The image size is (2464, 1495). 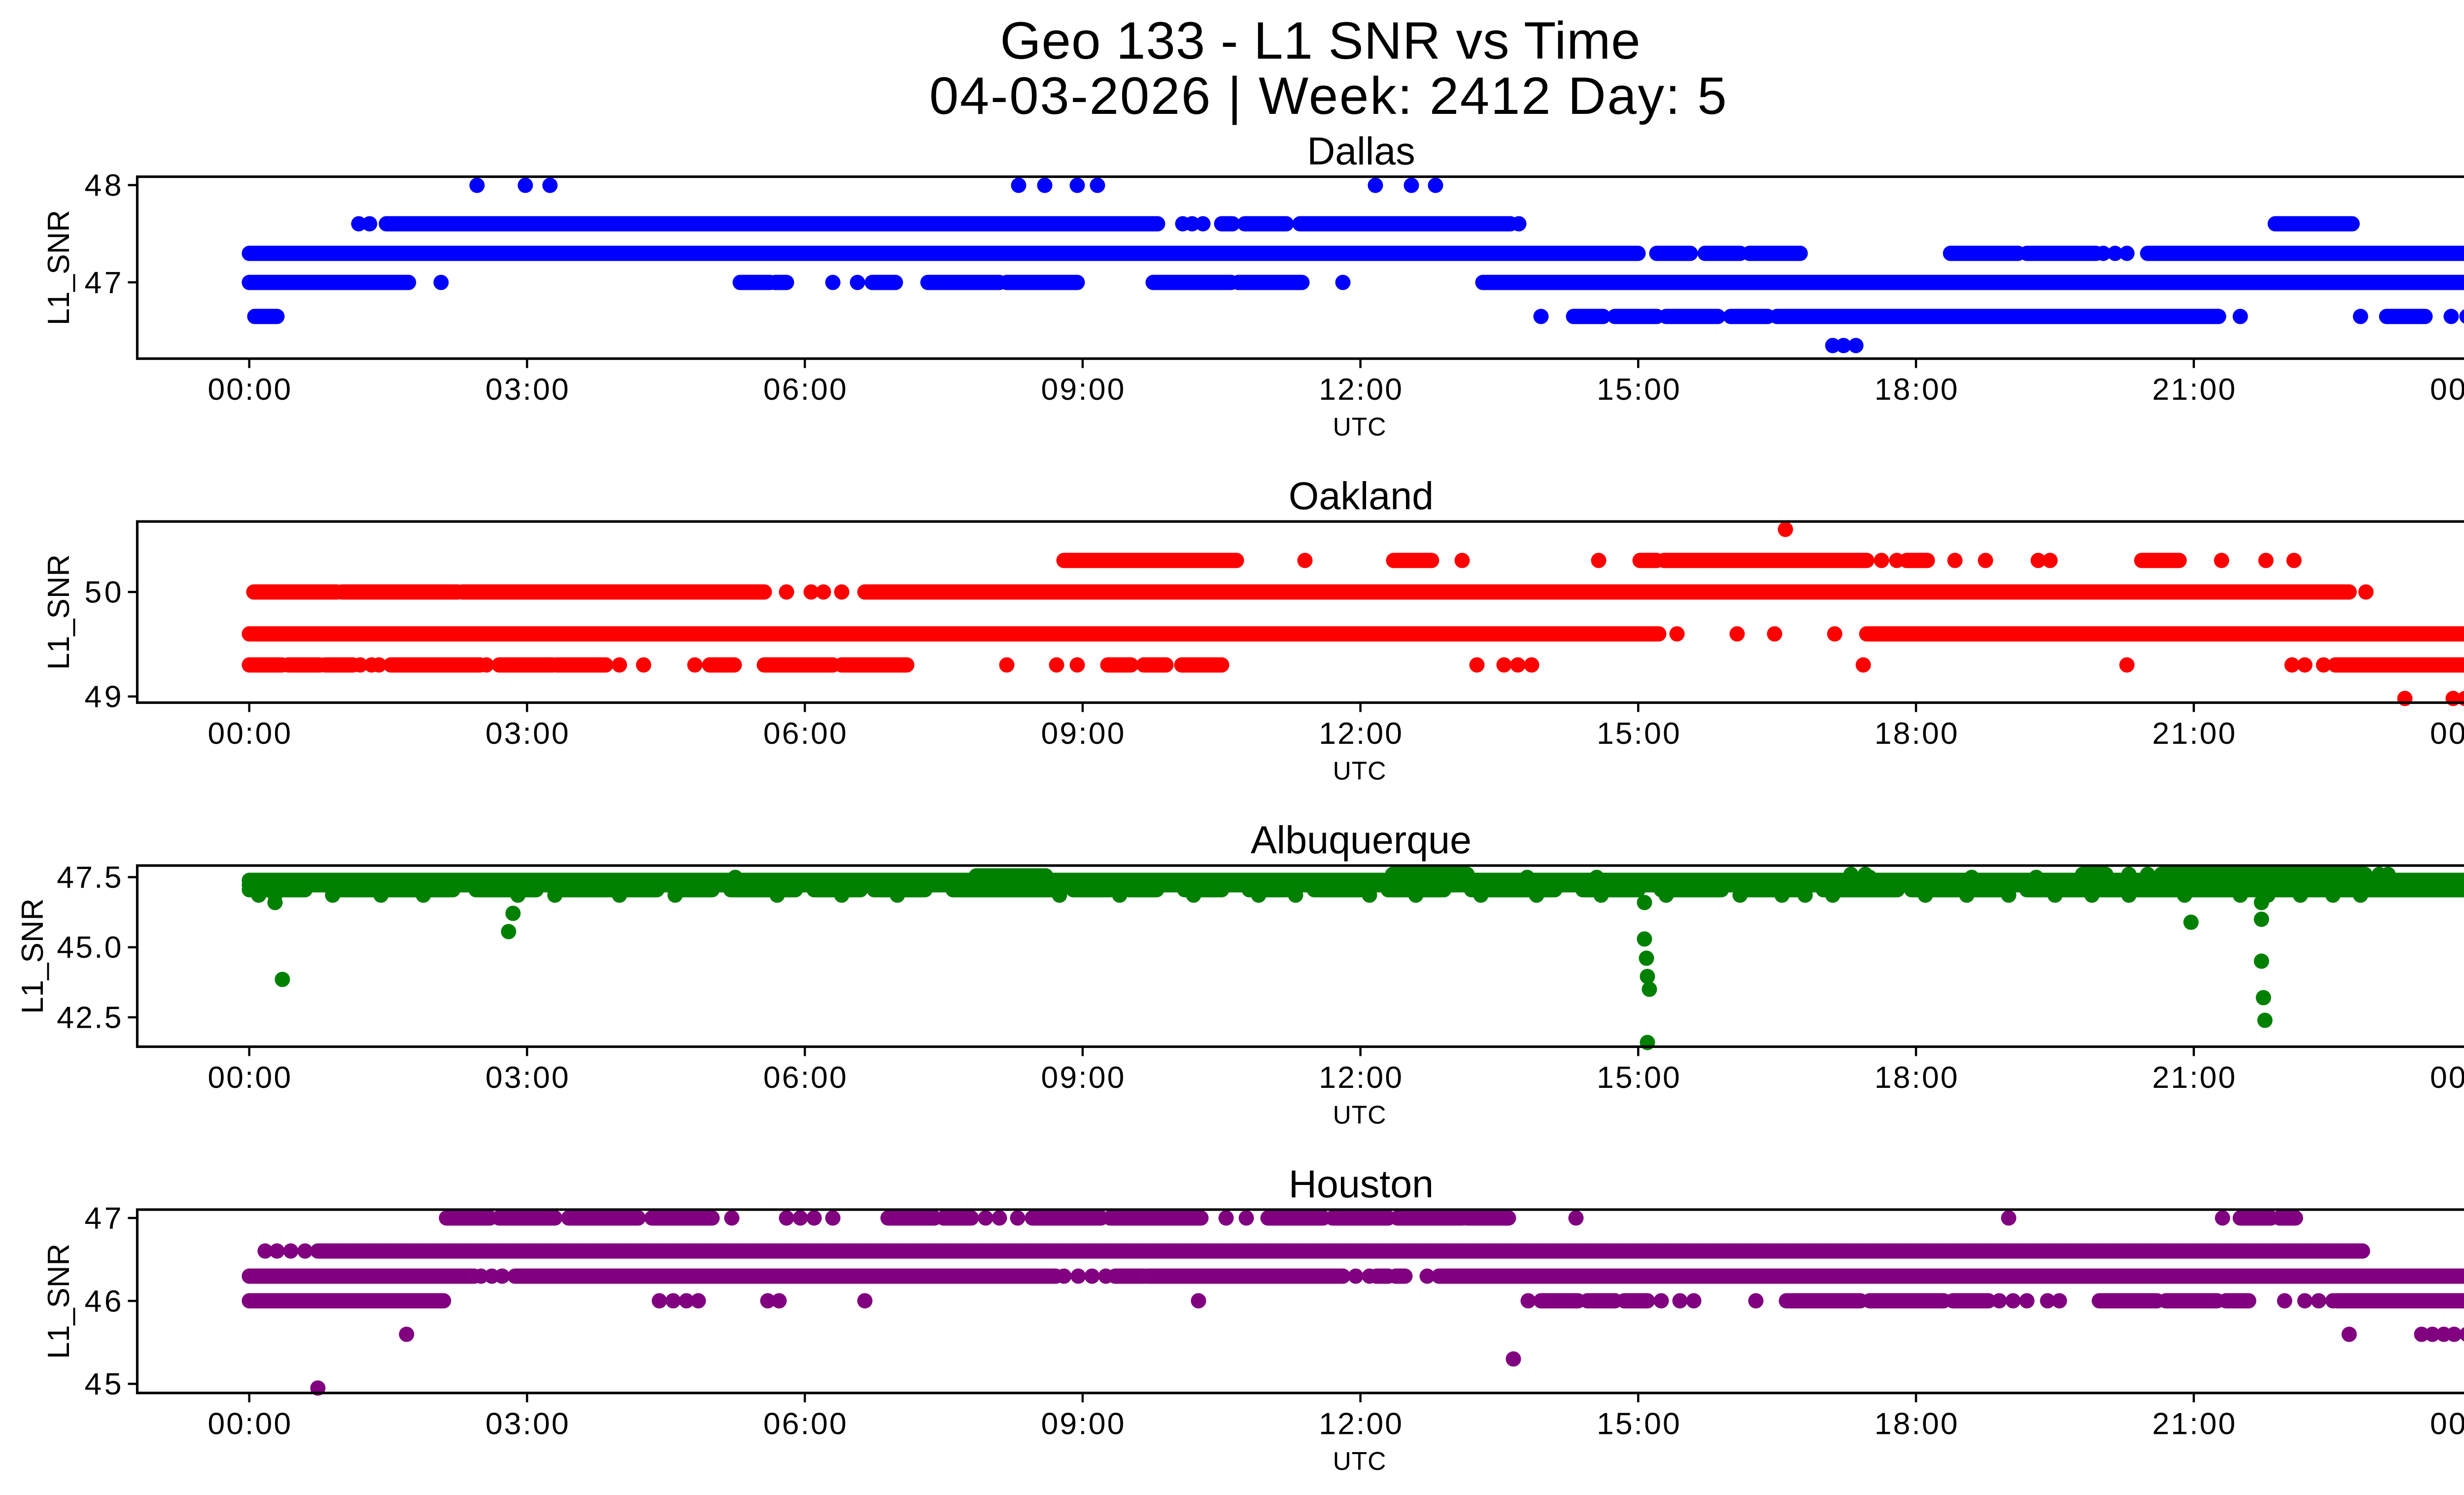 What do you see at coordinates (90, 947) in the screenshot?
I see `svg-text: 45.0` at bounding box center [90, 947].